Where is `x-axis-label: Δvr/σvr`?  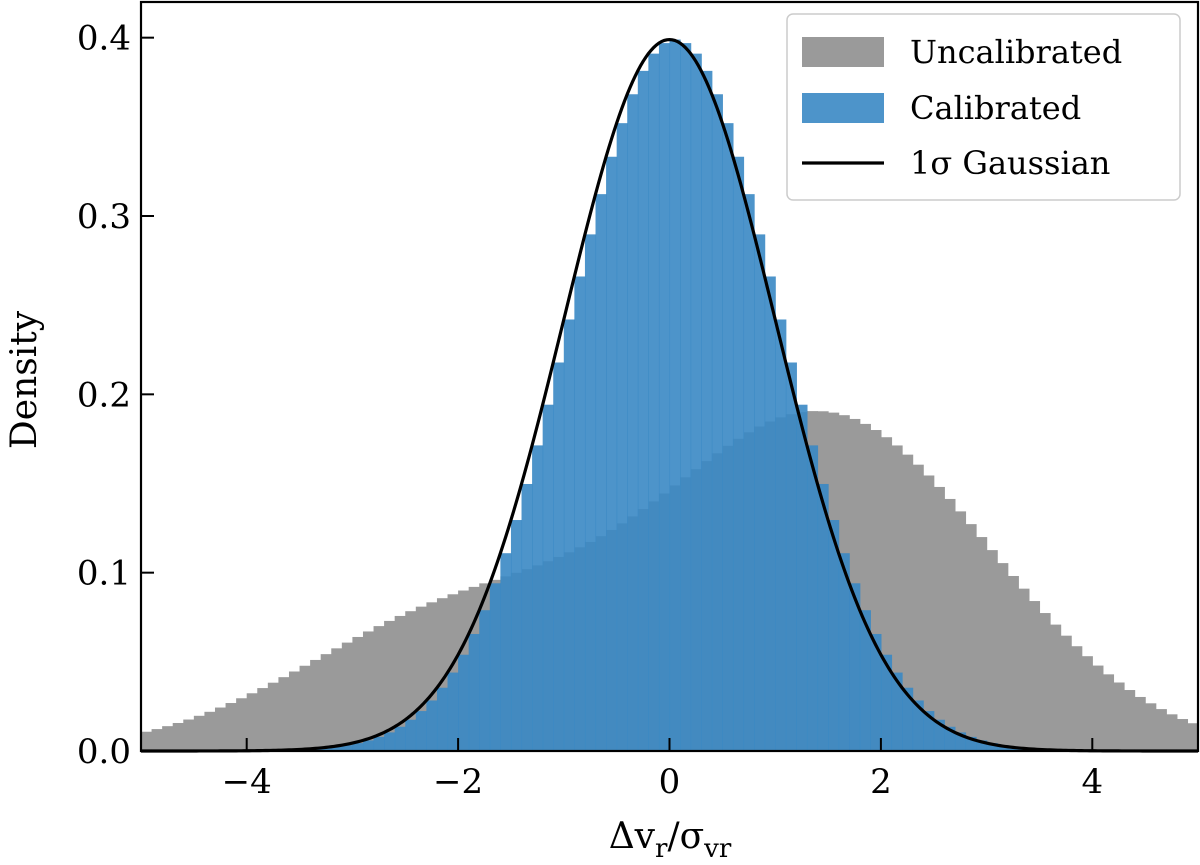
x-axis-label: Δvr/σvr is located at coordinates (670, 838).